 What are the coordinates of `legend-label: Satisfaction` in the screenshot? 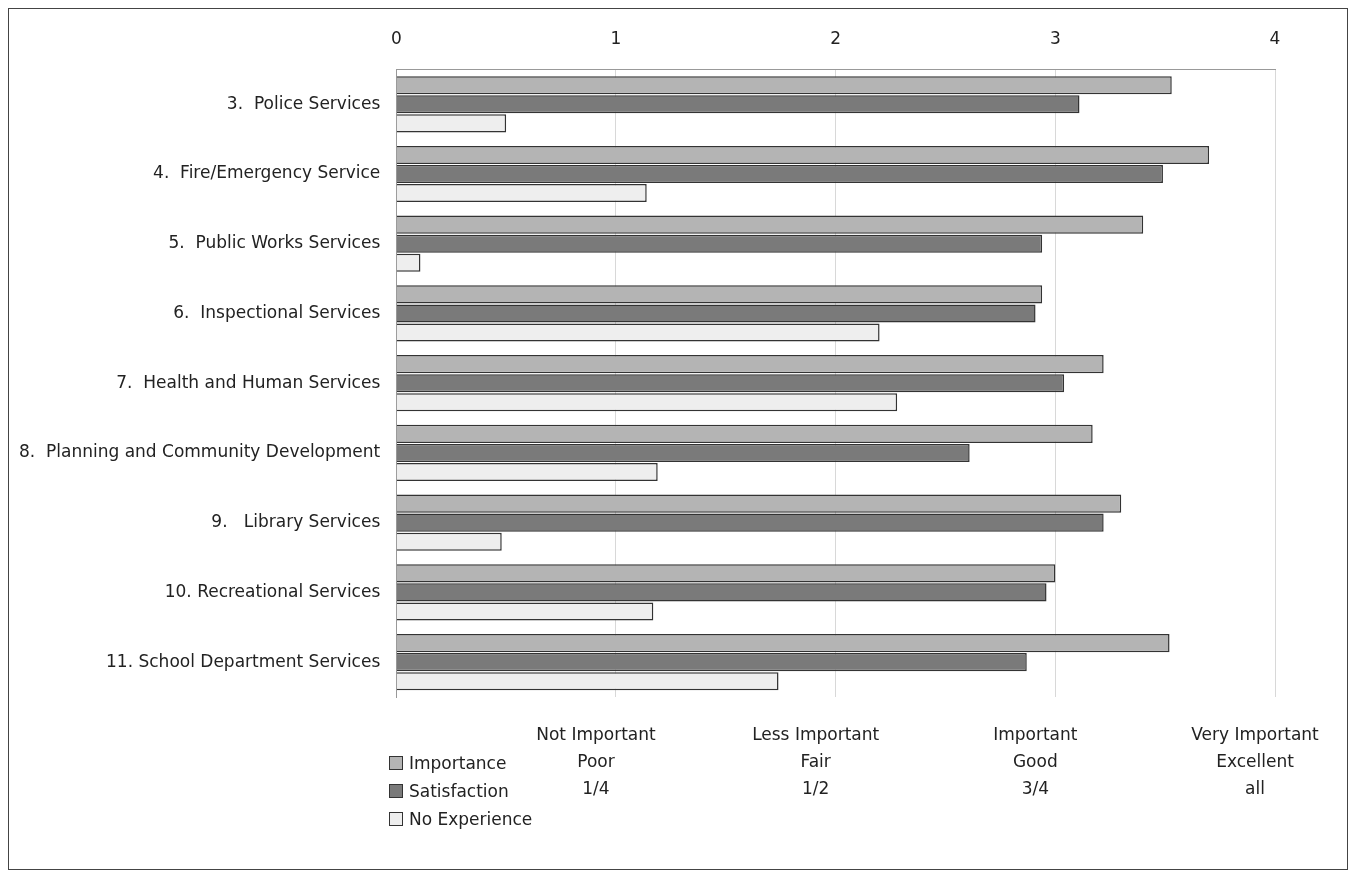 It's located at (459, 791).